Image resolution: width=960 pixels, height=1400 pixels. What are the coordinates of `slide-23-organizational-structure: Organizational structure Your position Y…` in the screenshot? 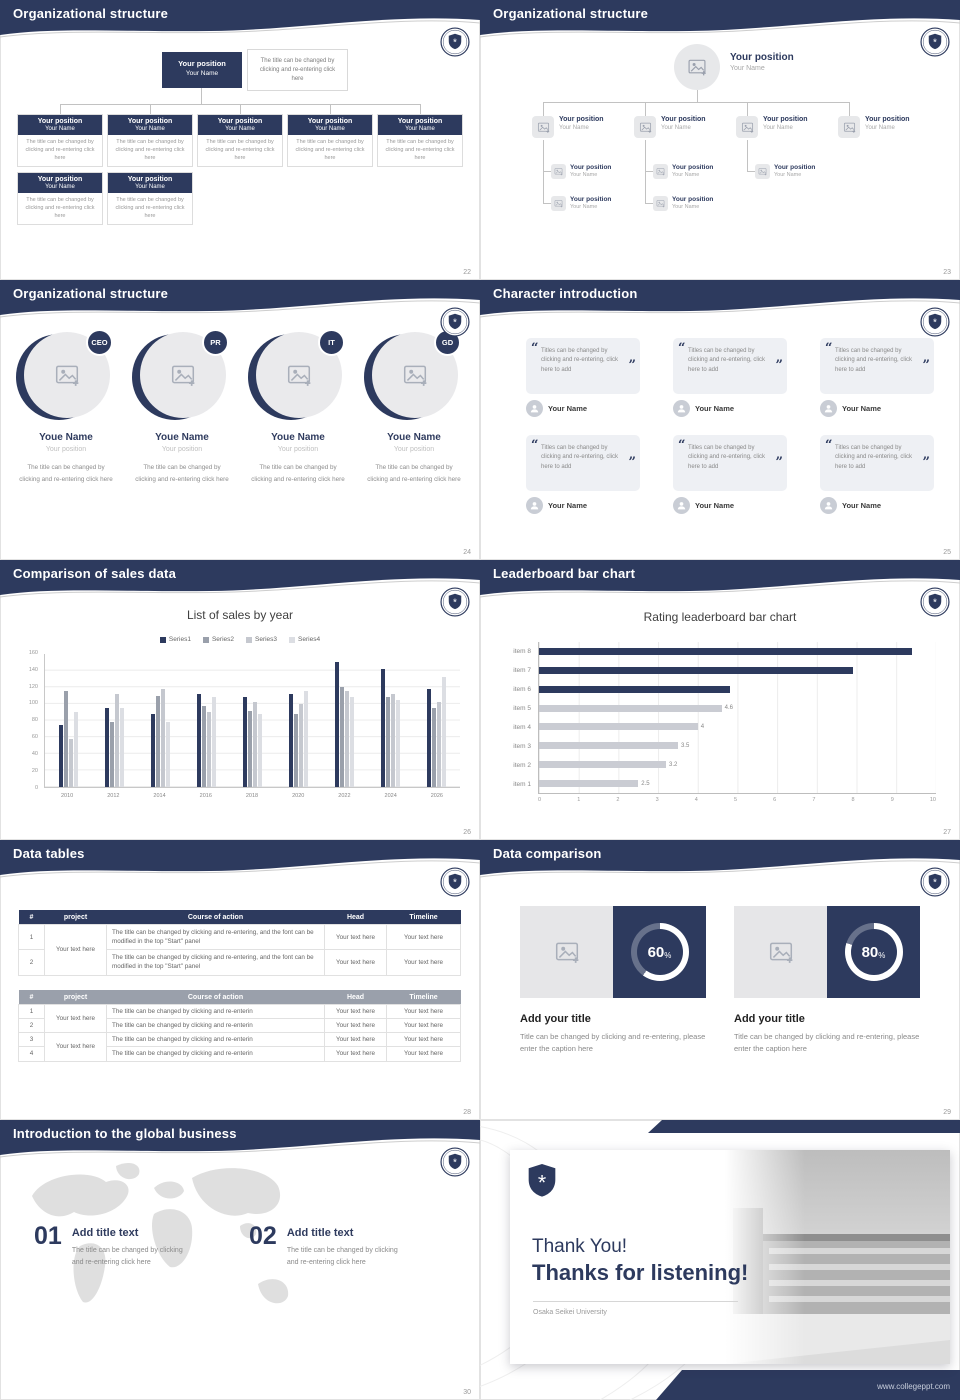 It's located at (720, 140).